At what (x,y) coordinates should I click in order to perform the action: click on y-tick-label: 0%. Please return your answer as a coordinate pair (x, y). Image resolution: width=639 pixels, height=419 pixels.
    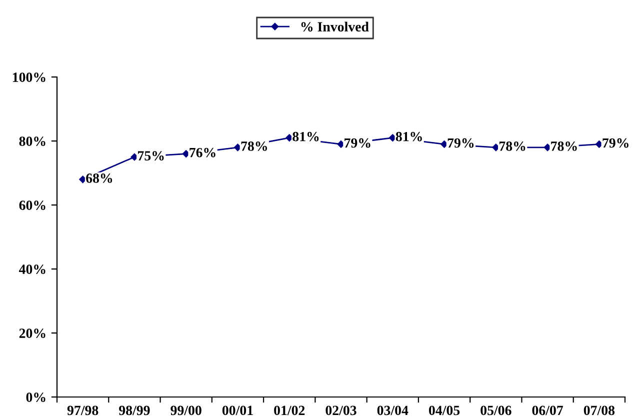
    Looking at the image, I should click on (36, 397).